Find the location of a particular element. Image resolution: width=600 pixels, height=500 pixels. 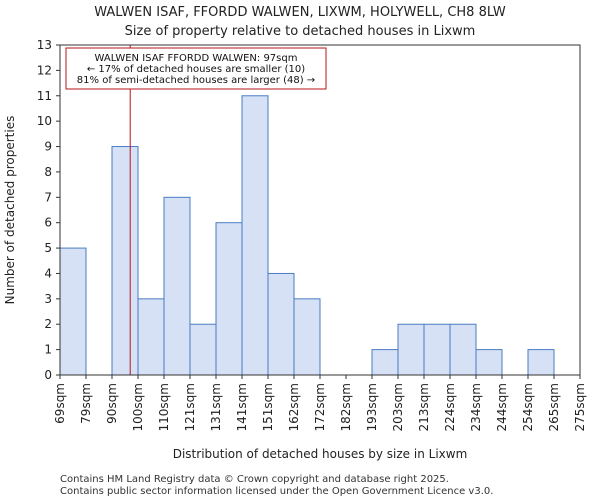

x-tick-label: 172sqm is located at coordinates (320, 407).